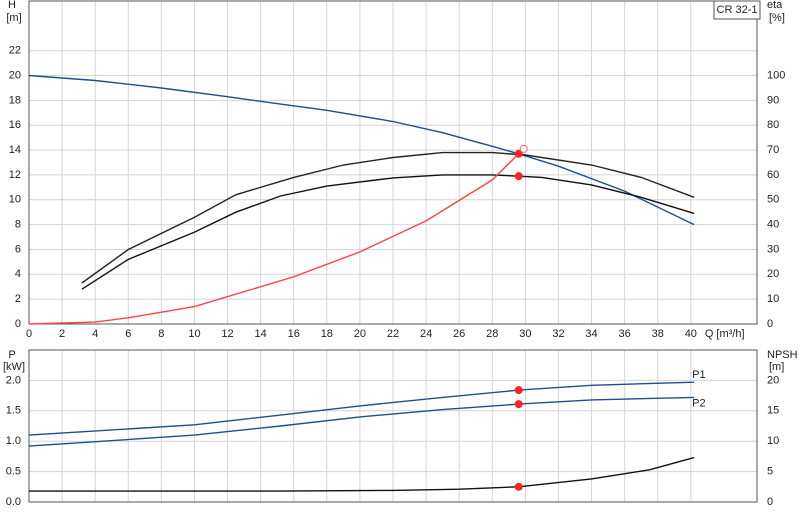 The width and height of the screenshot is (800, 520). I want to click on y-tick-label: 18, so click(15, 100).